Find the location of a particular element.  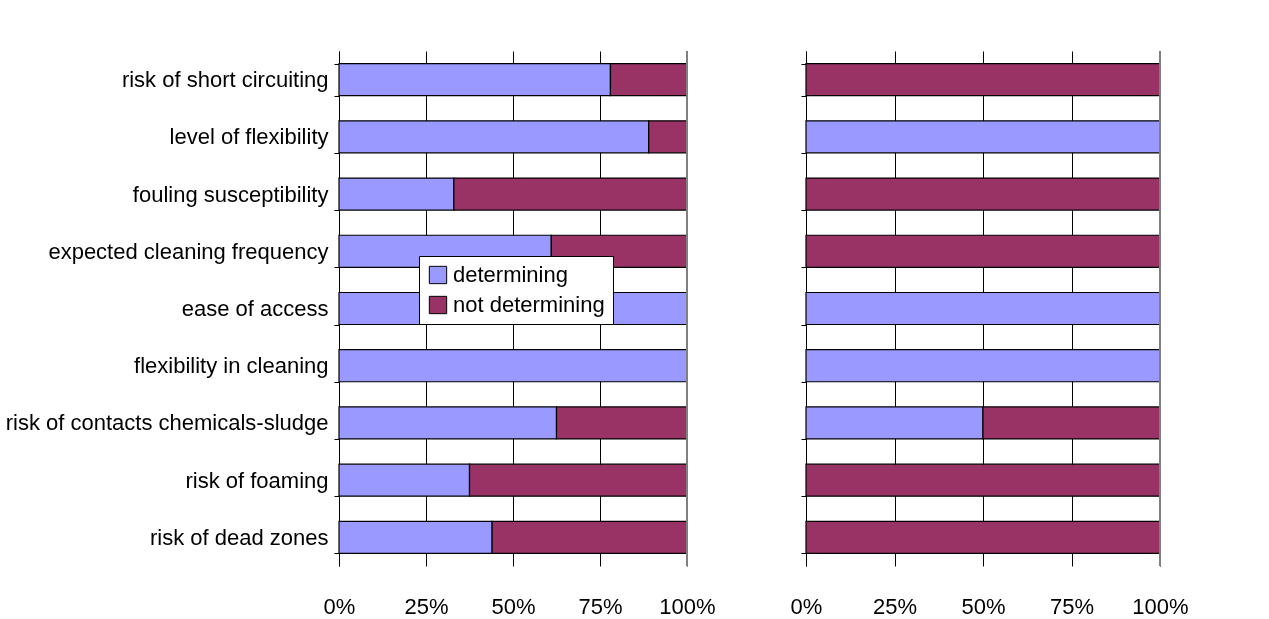

y-tick-label: ease of access is located at coordinates (255, 308).